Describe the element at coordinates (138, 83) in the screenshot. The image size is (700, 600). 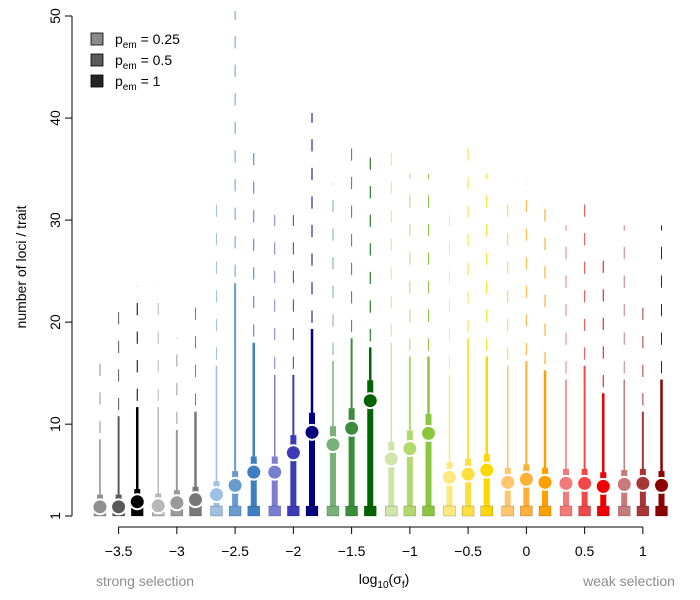
I see `legend-label: pem = 1` at that location.